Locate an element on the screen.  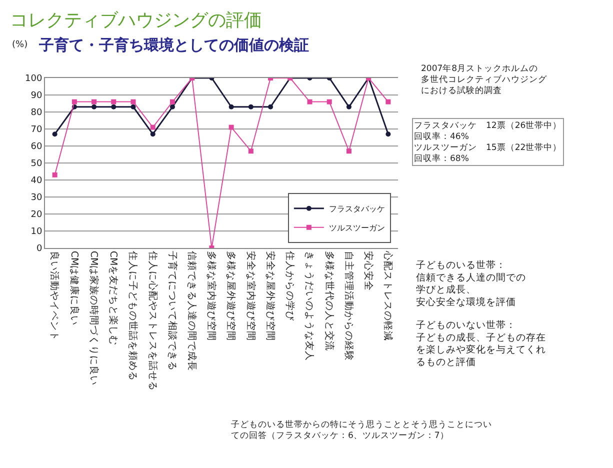
y-tick-label: 40 is located at coordinates (36, 181).